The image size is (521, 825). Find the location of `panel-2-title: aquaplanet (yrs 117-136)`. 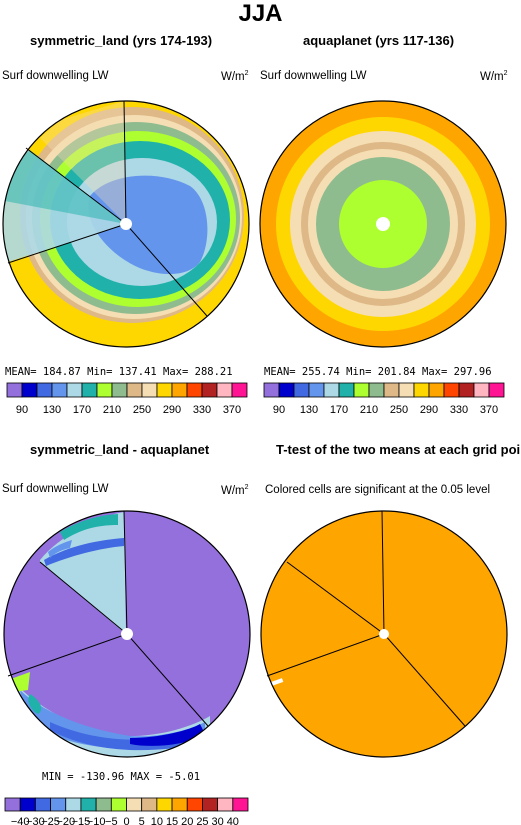

panel-2-title: aquaplanet (yrs 117-136) is located at coordinates (379, 40).